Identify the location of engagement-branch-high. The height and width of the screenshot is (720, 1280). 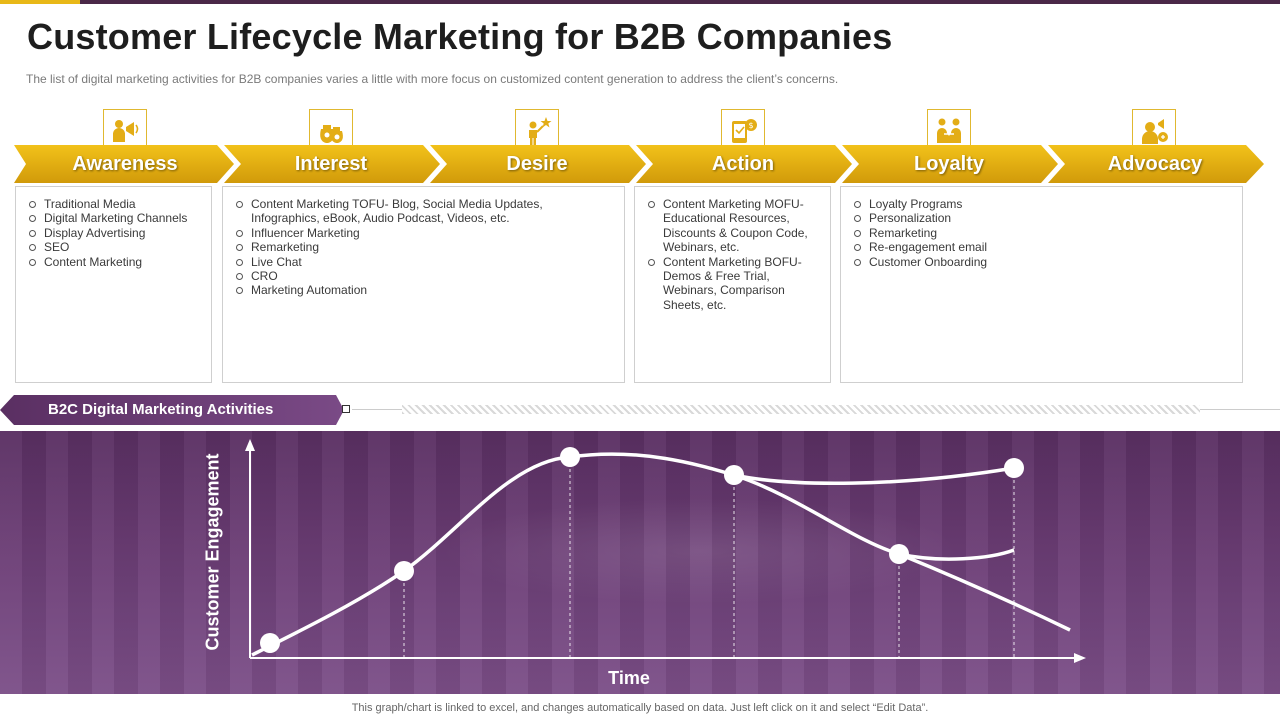
(874, 475).